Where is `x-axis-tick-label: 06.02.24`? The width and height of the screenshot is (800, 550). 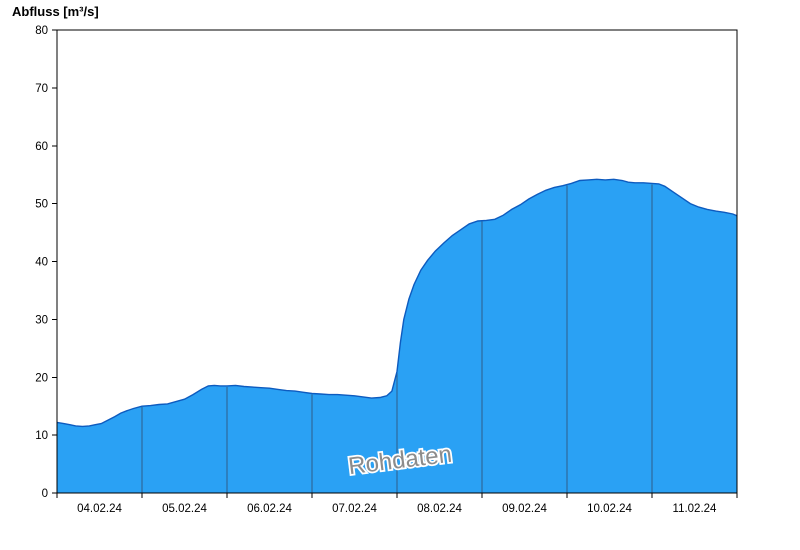 x-axis-tick-label: 06.02.24 is located at coordinates (269, 509).